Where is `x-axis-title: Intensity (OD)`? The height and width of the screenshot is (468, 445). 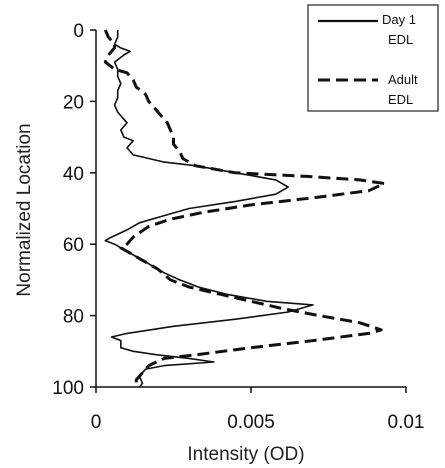 x-axis-title: Intensity (OD) is located at coordinates (245, 454).